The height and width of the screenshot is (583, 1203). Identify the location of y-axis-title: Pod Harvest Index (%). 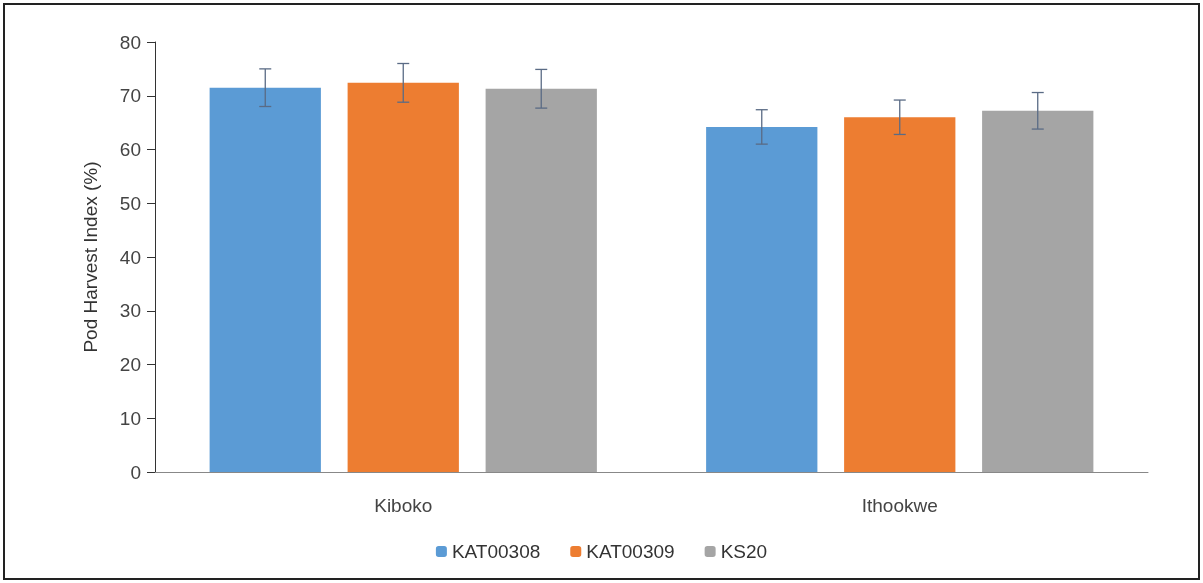
(90, 257).